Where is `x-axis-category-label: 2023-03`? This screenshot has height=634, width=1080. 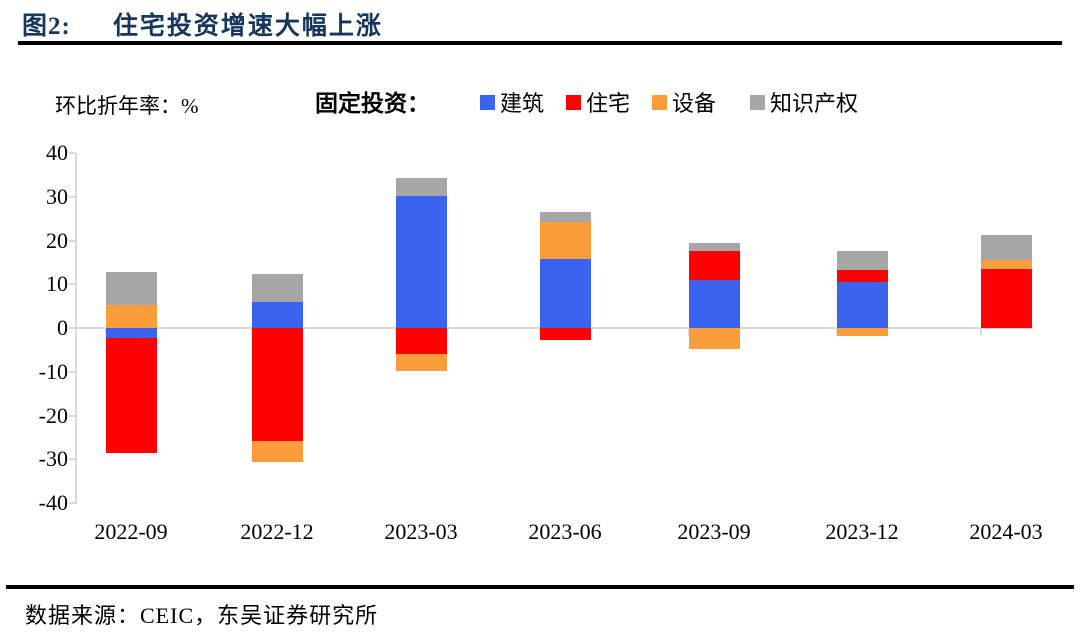
x-axis-category-label: 2023-03 is located at coordinates (421, 531).